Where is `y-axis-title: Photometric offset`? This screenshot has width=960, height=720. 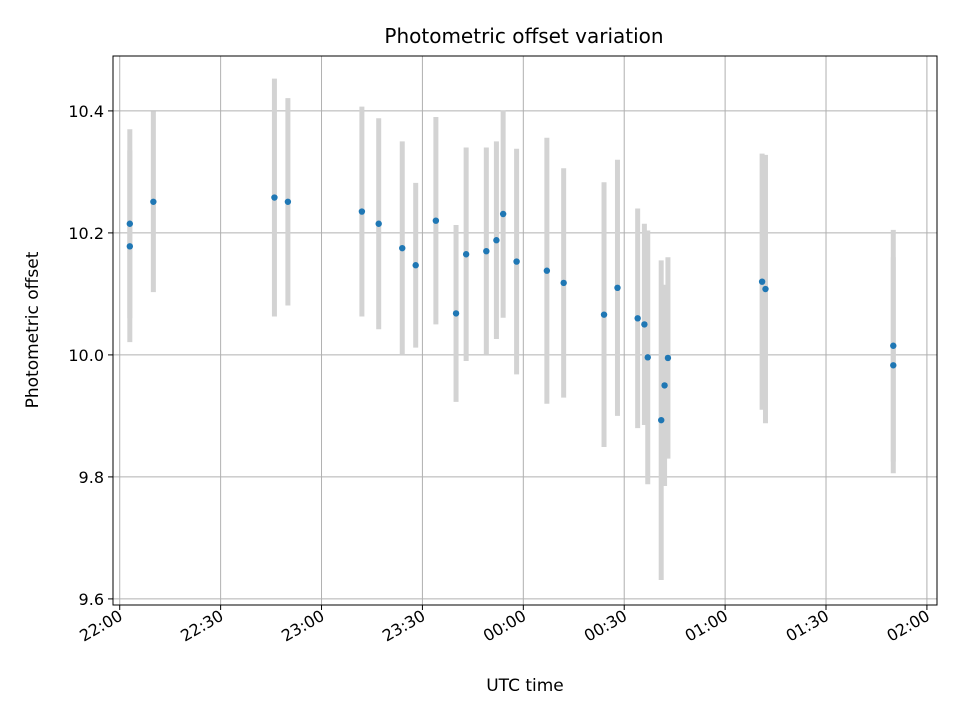 y-axis-title: Photometric offset is located at coordinates (33, 329).